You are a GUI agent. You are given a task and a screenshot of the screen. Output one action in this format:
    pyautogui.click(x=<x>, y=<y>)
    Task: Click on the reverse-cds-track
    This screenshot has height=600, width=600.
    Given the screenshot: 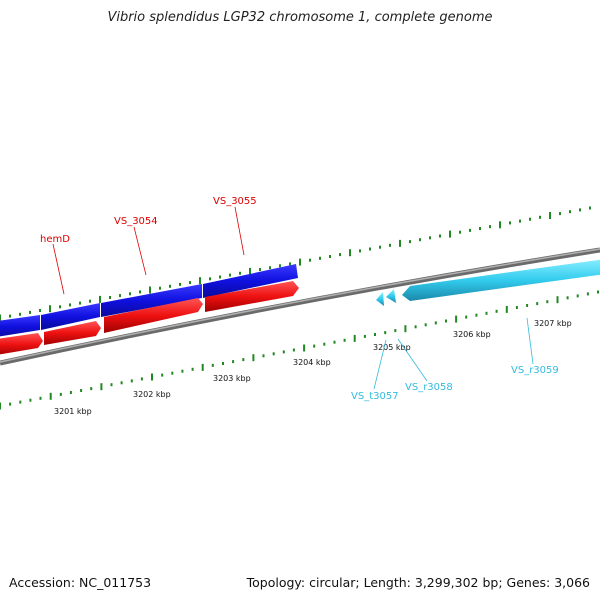 What is the action you would take?
    pyautogui.click(x=149, y=318)
    